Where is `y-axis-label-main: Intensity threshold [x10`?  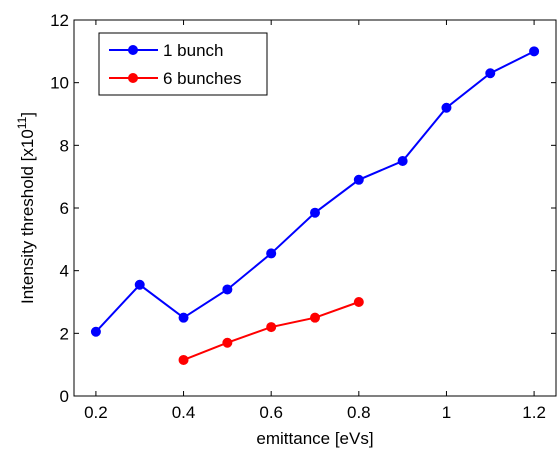 y-axis-label-main: Intensity threshold [x10 is located at coordinates (27, 216).